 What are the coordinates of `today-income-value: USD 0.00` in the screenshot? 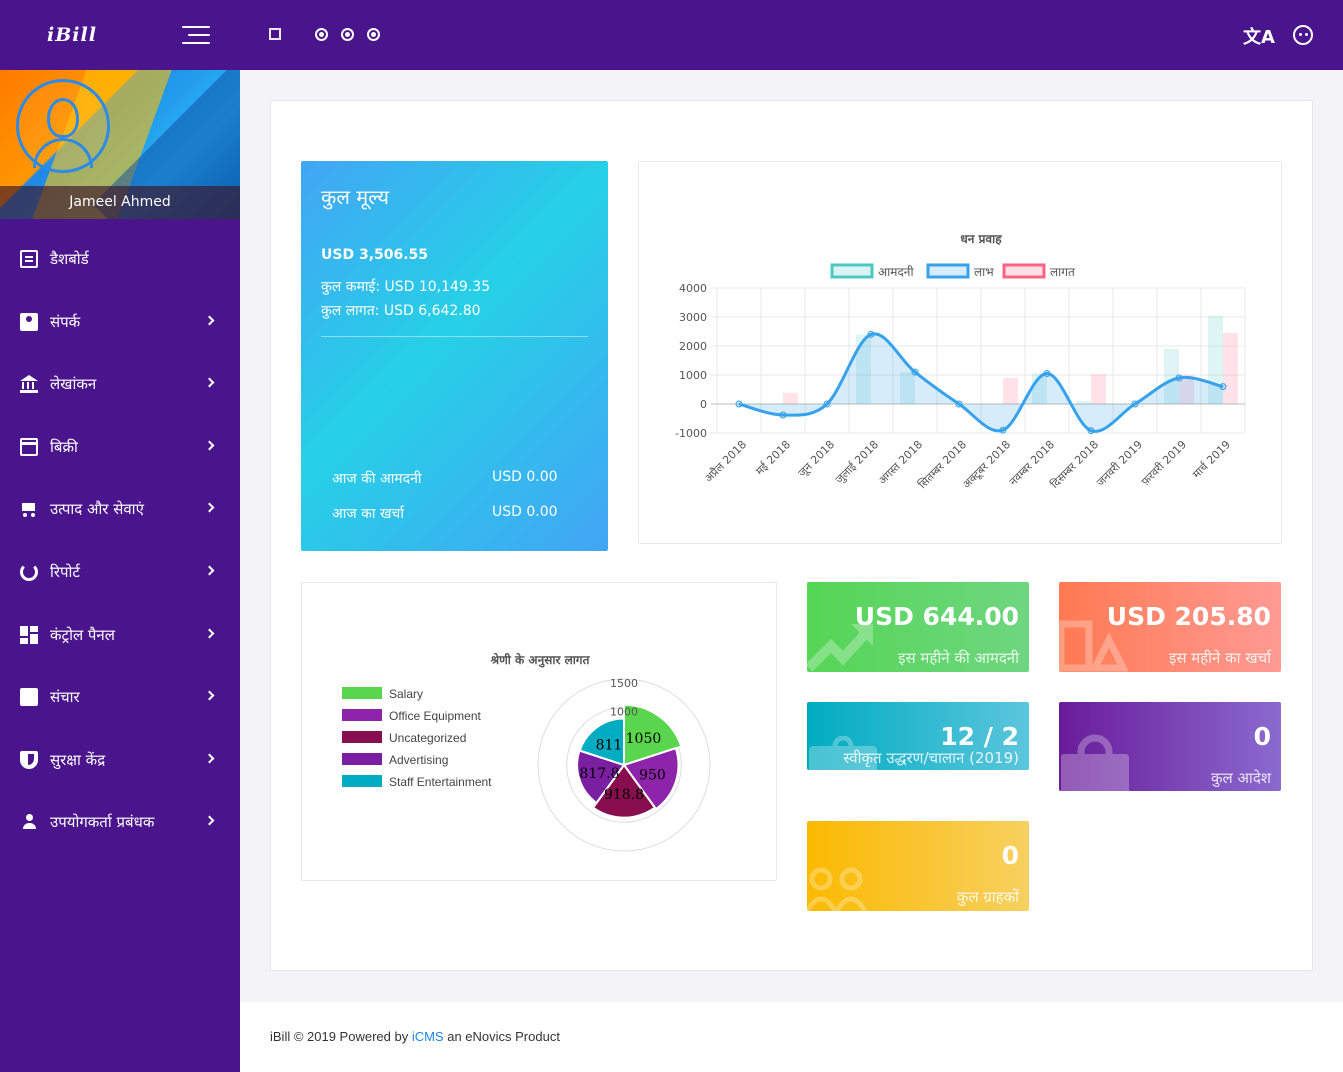 It's located at (525, 477).